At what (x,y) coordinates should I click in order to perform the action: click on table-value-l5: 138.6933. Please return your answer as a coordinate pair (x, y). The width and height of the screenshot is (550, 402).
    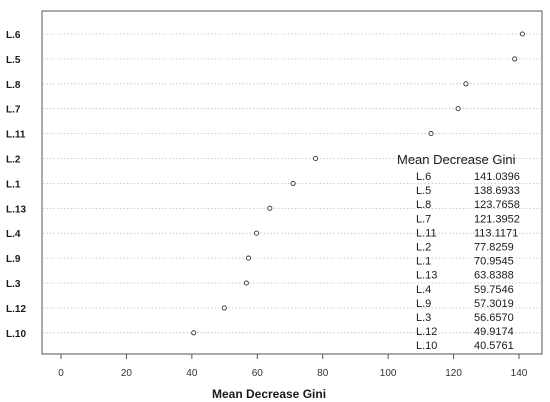
    Looking at the image, I should click on (497, 191).